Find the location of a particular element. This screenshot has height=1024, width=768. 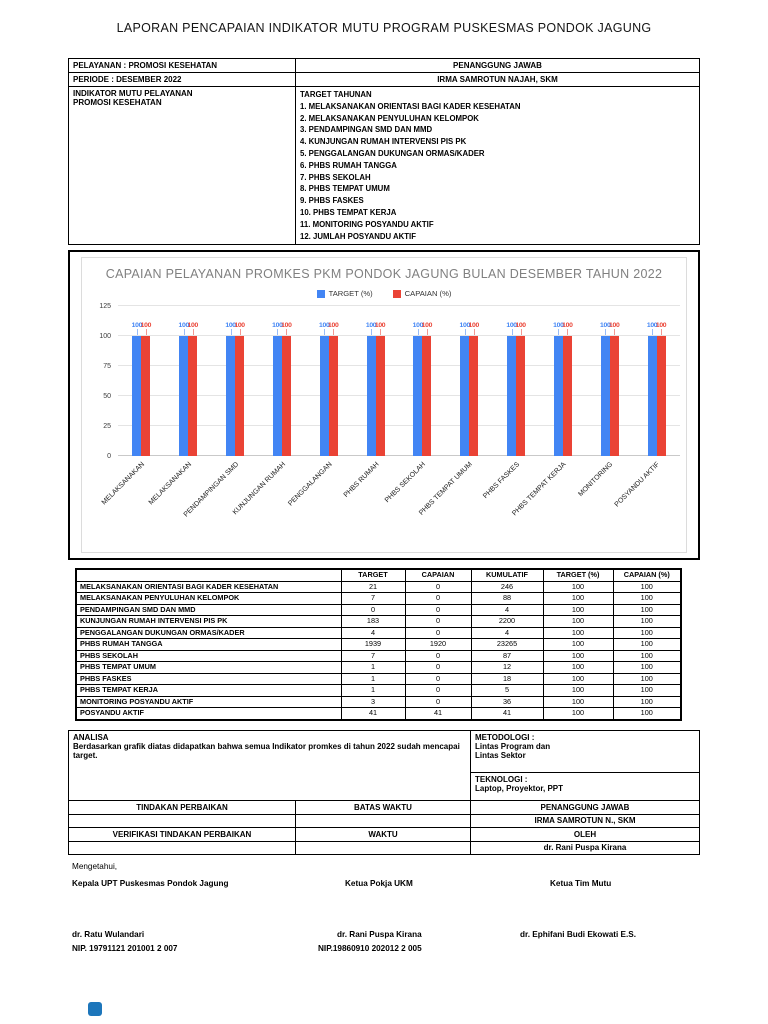

corner-logo-icon is located at coordinates (95, 1009).